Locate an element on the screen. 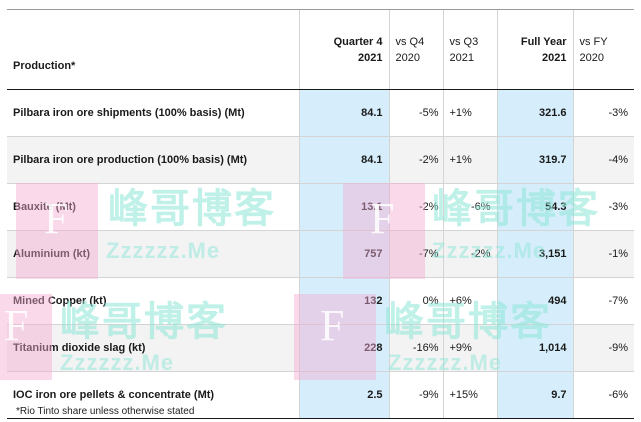 This screenshot has width=641, height=422. table-row: Aluminium (kt) 757 -7% -2% 3,151 -1% is located at coordinates (320, 254).